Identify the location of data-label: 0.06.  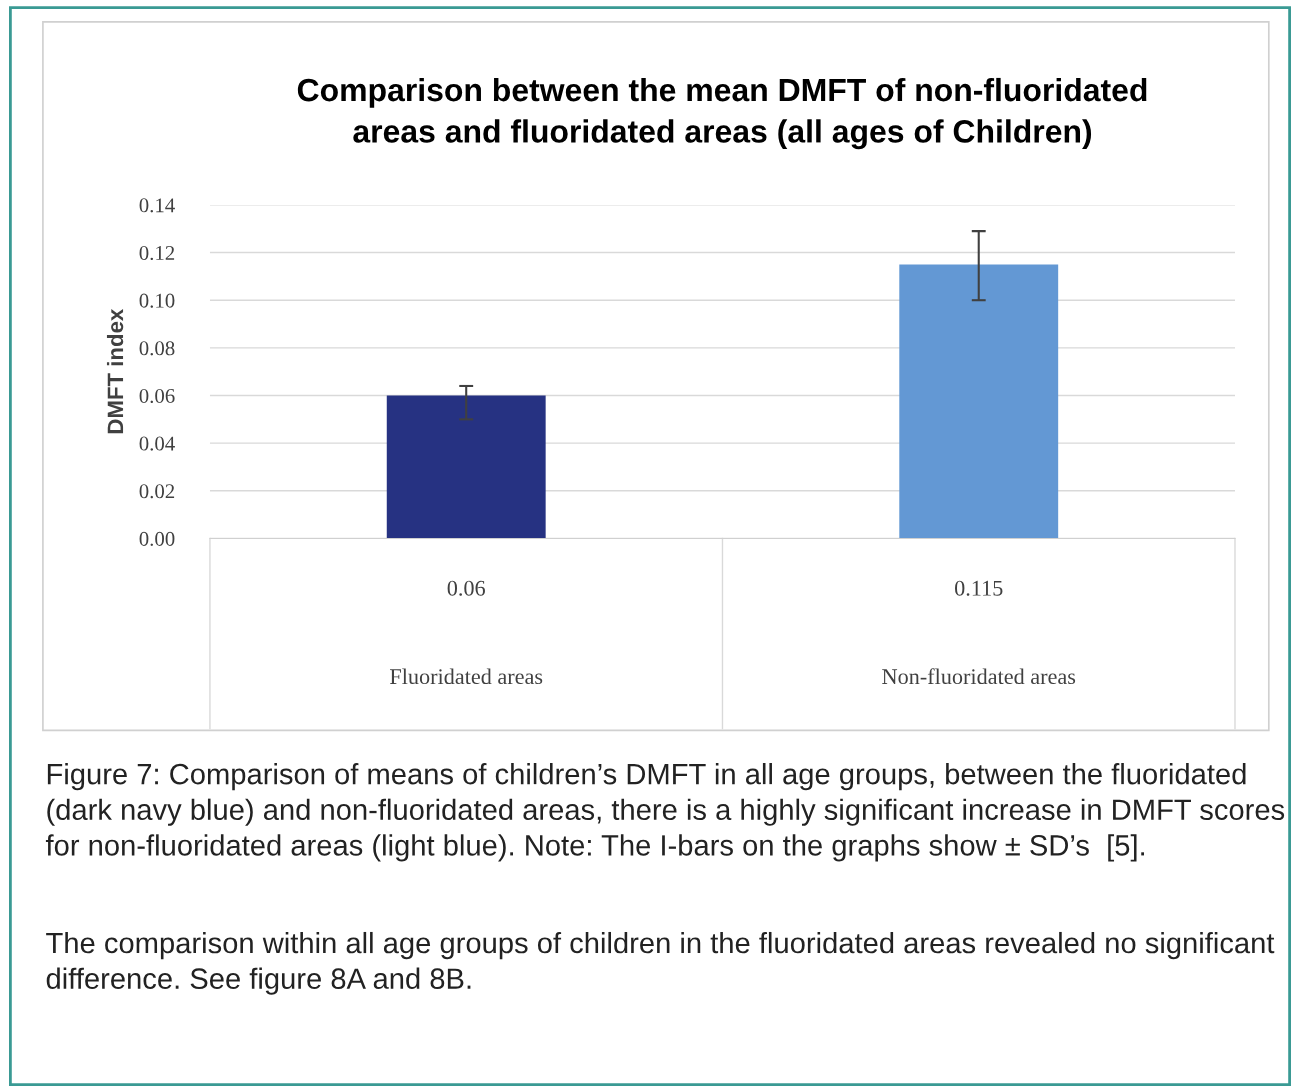
(466, 588).